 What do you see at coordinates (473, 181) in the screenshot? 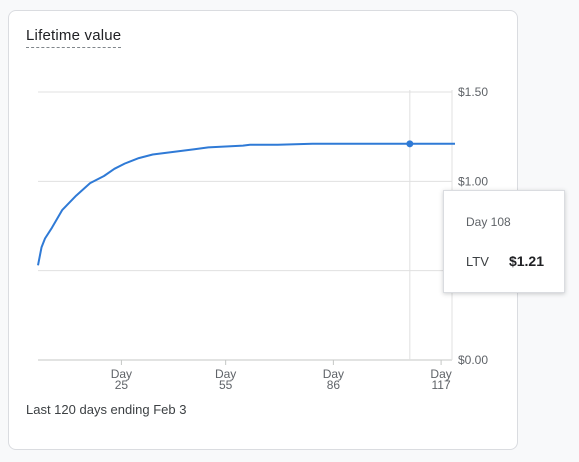
I see `y-tick-label: $1.00` at bounding box center [473, 181].